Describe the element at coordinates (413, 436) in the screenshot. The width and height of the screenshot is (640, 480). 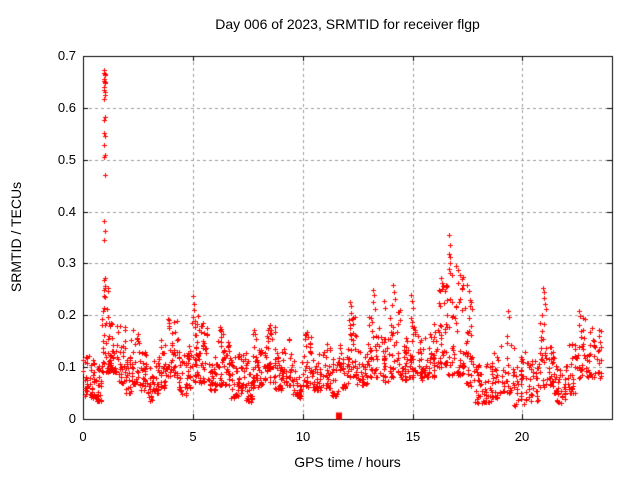
I see `x-tick-label: 15` at that location.